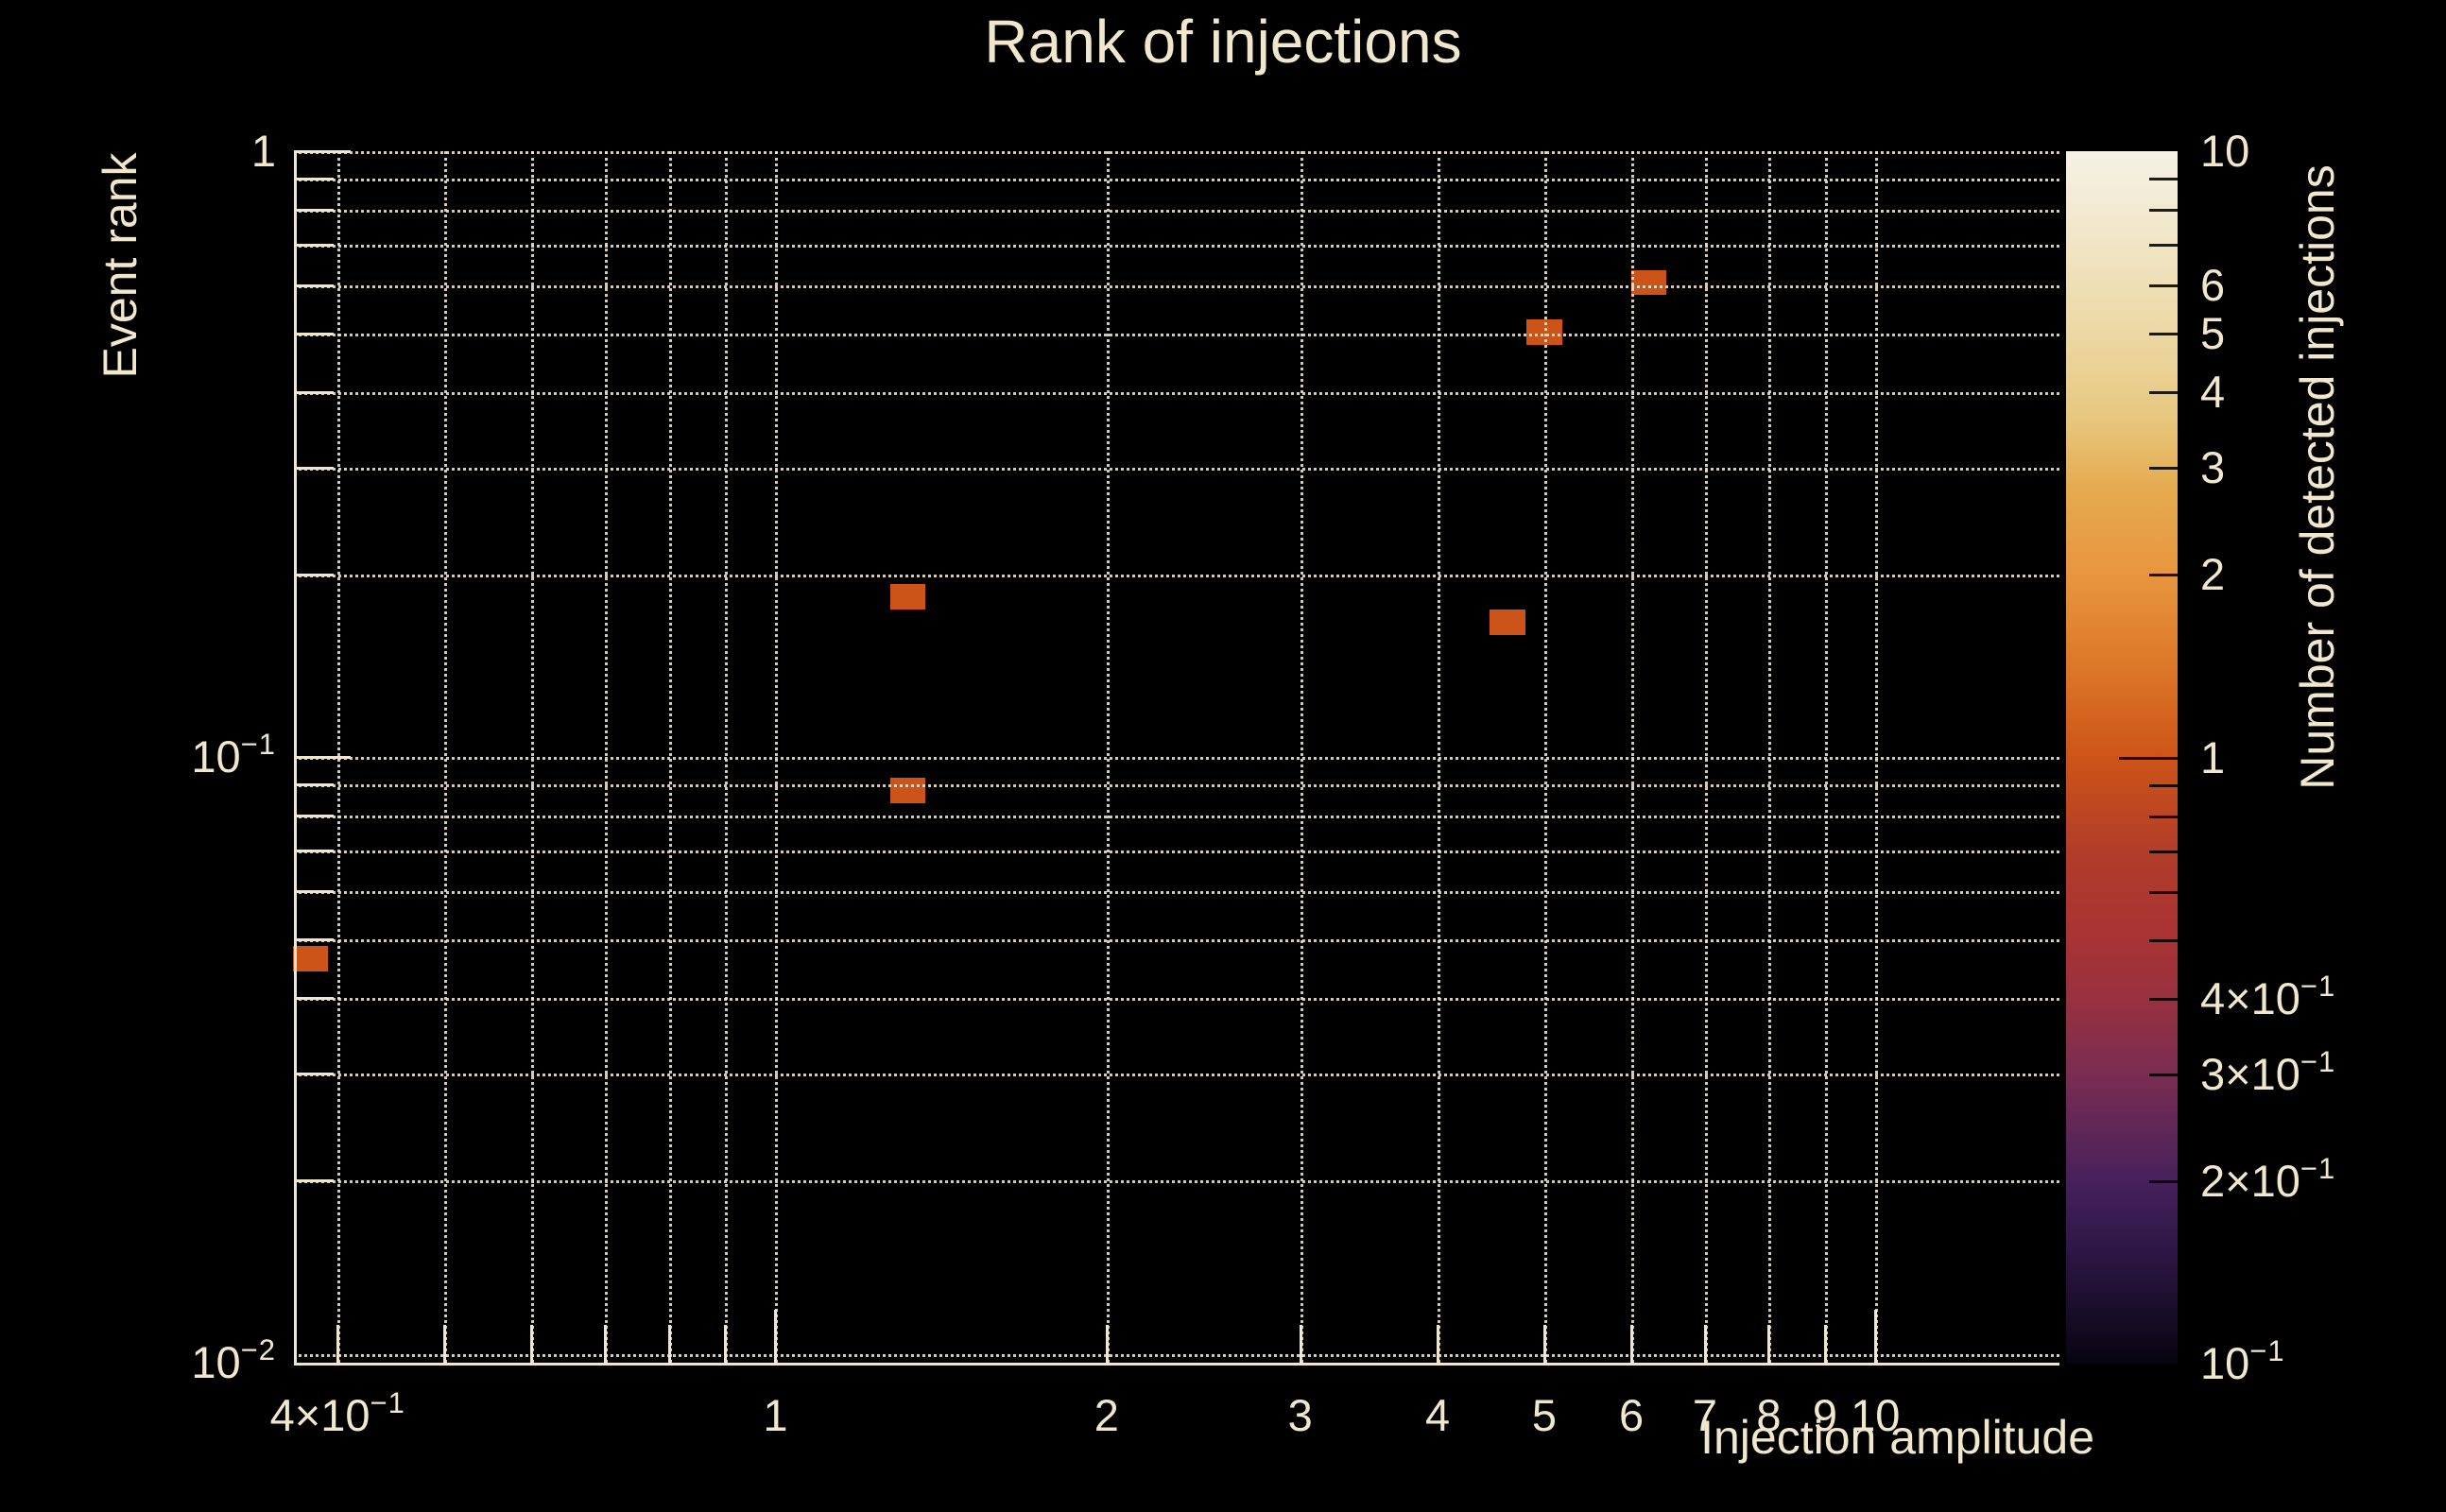 The height and width of the screenshot is (1512, 2446). Describe the element at coordinates (1223, 42) in the screenshot. I see `chart-title: Rank of injections` at that location.